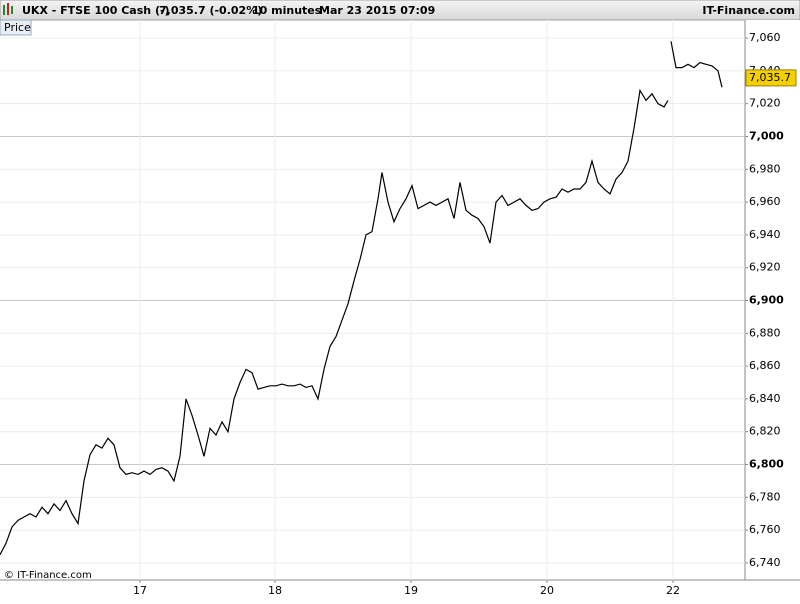 Image resolution: width=800 pixels, height=604 pixels. Describe the element at coordinates (411, 590) in the screenshot. I see `x-tick-label: 19` at that location.